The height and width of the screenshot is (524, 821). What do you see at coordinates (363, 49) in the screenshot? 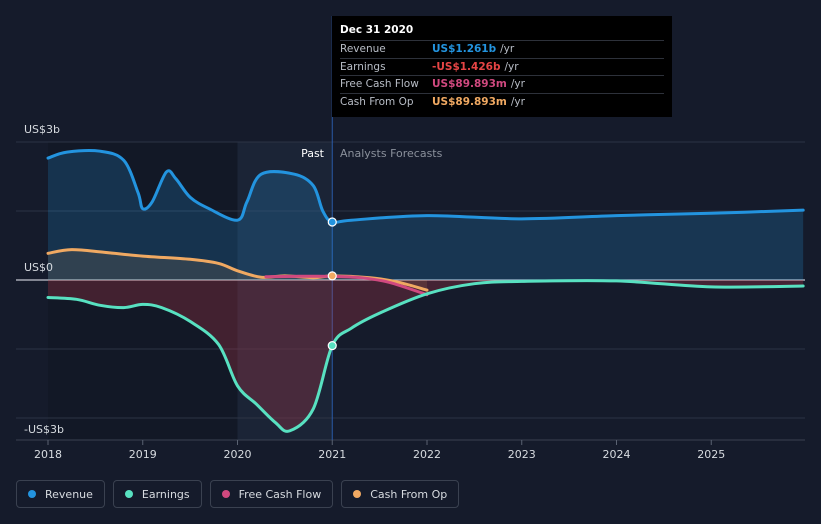
I see `tooltip-row-label: Revenue` at bounding box center [363, 49].